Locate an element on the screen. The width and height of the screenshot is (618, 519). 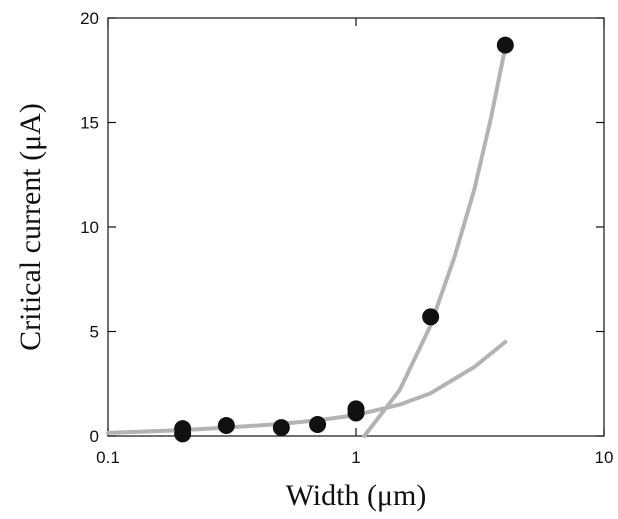
y-tick-label: 0 is located at coordinates (94, 436).